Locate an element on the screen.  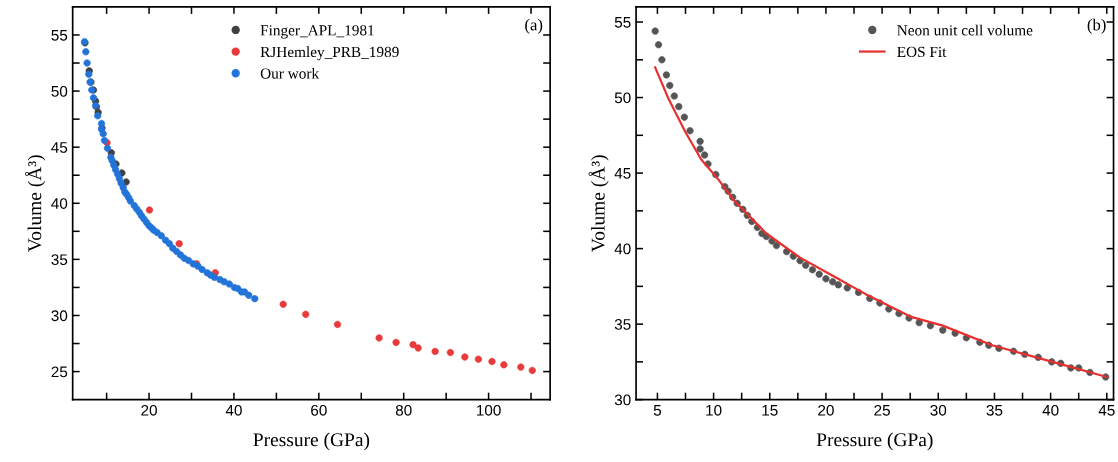
legend-label: RJHemley_PRB_1989 is located at coordinates (329, 53).